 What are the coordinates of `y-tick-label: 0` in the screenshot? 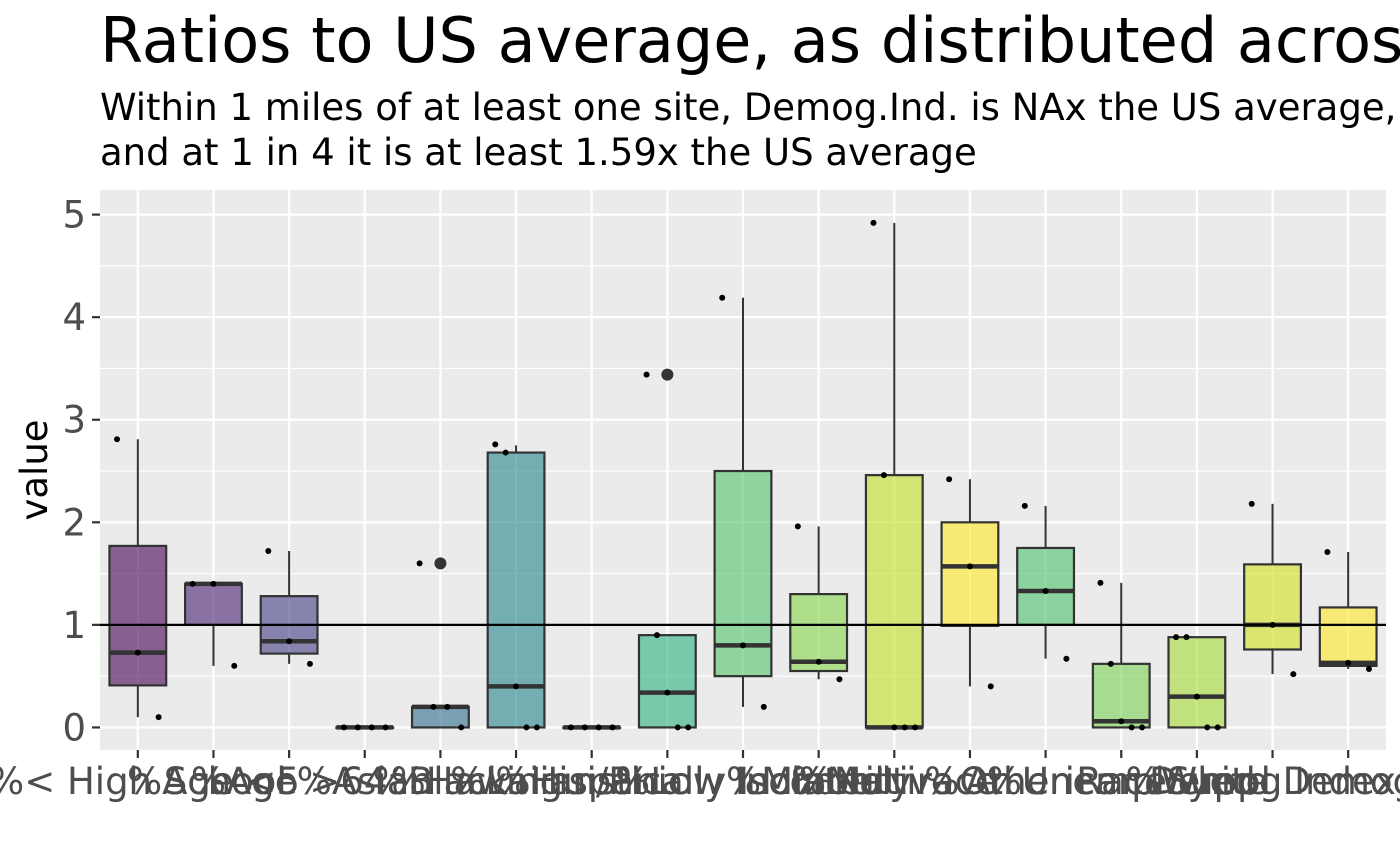 It's located at (74, 727).